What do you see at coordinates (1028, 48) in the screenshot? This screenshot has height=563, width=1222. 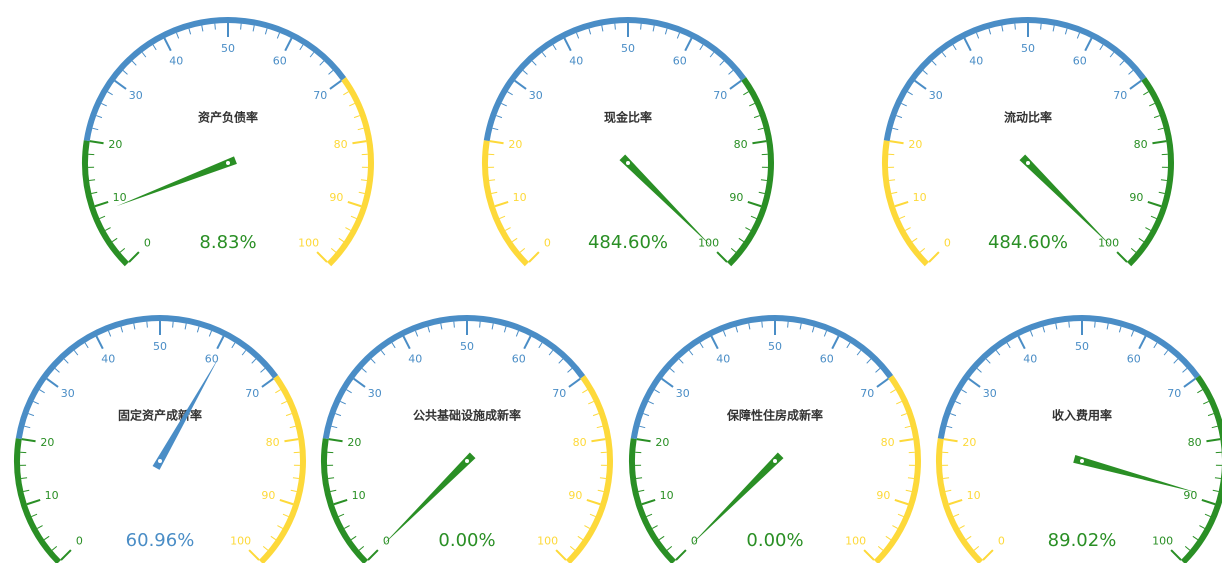 I see `tick-label: 50` at bounding box center [1028, 48].